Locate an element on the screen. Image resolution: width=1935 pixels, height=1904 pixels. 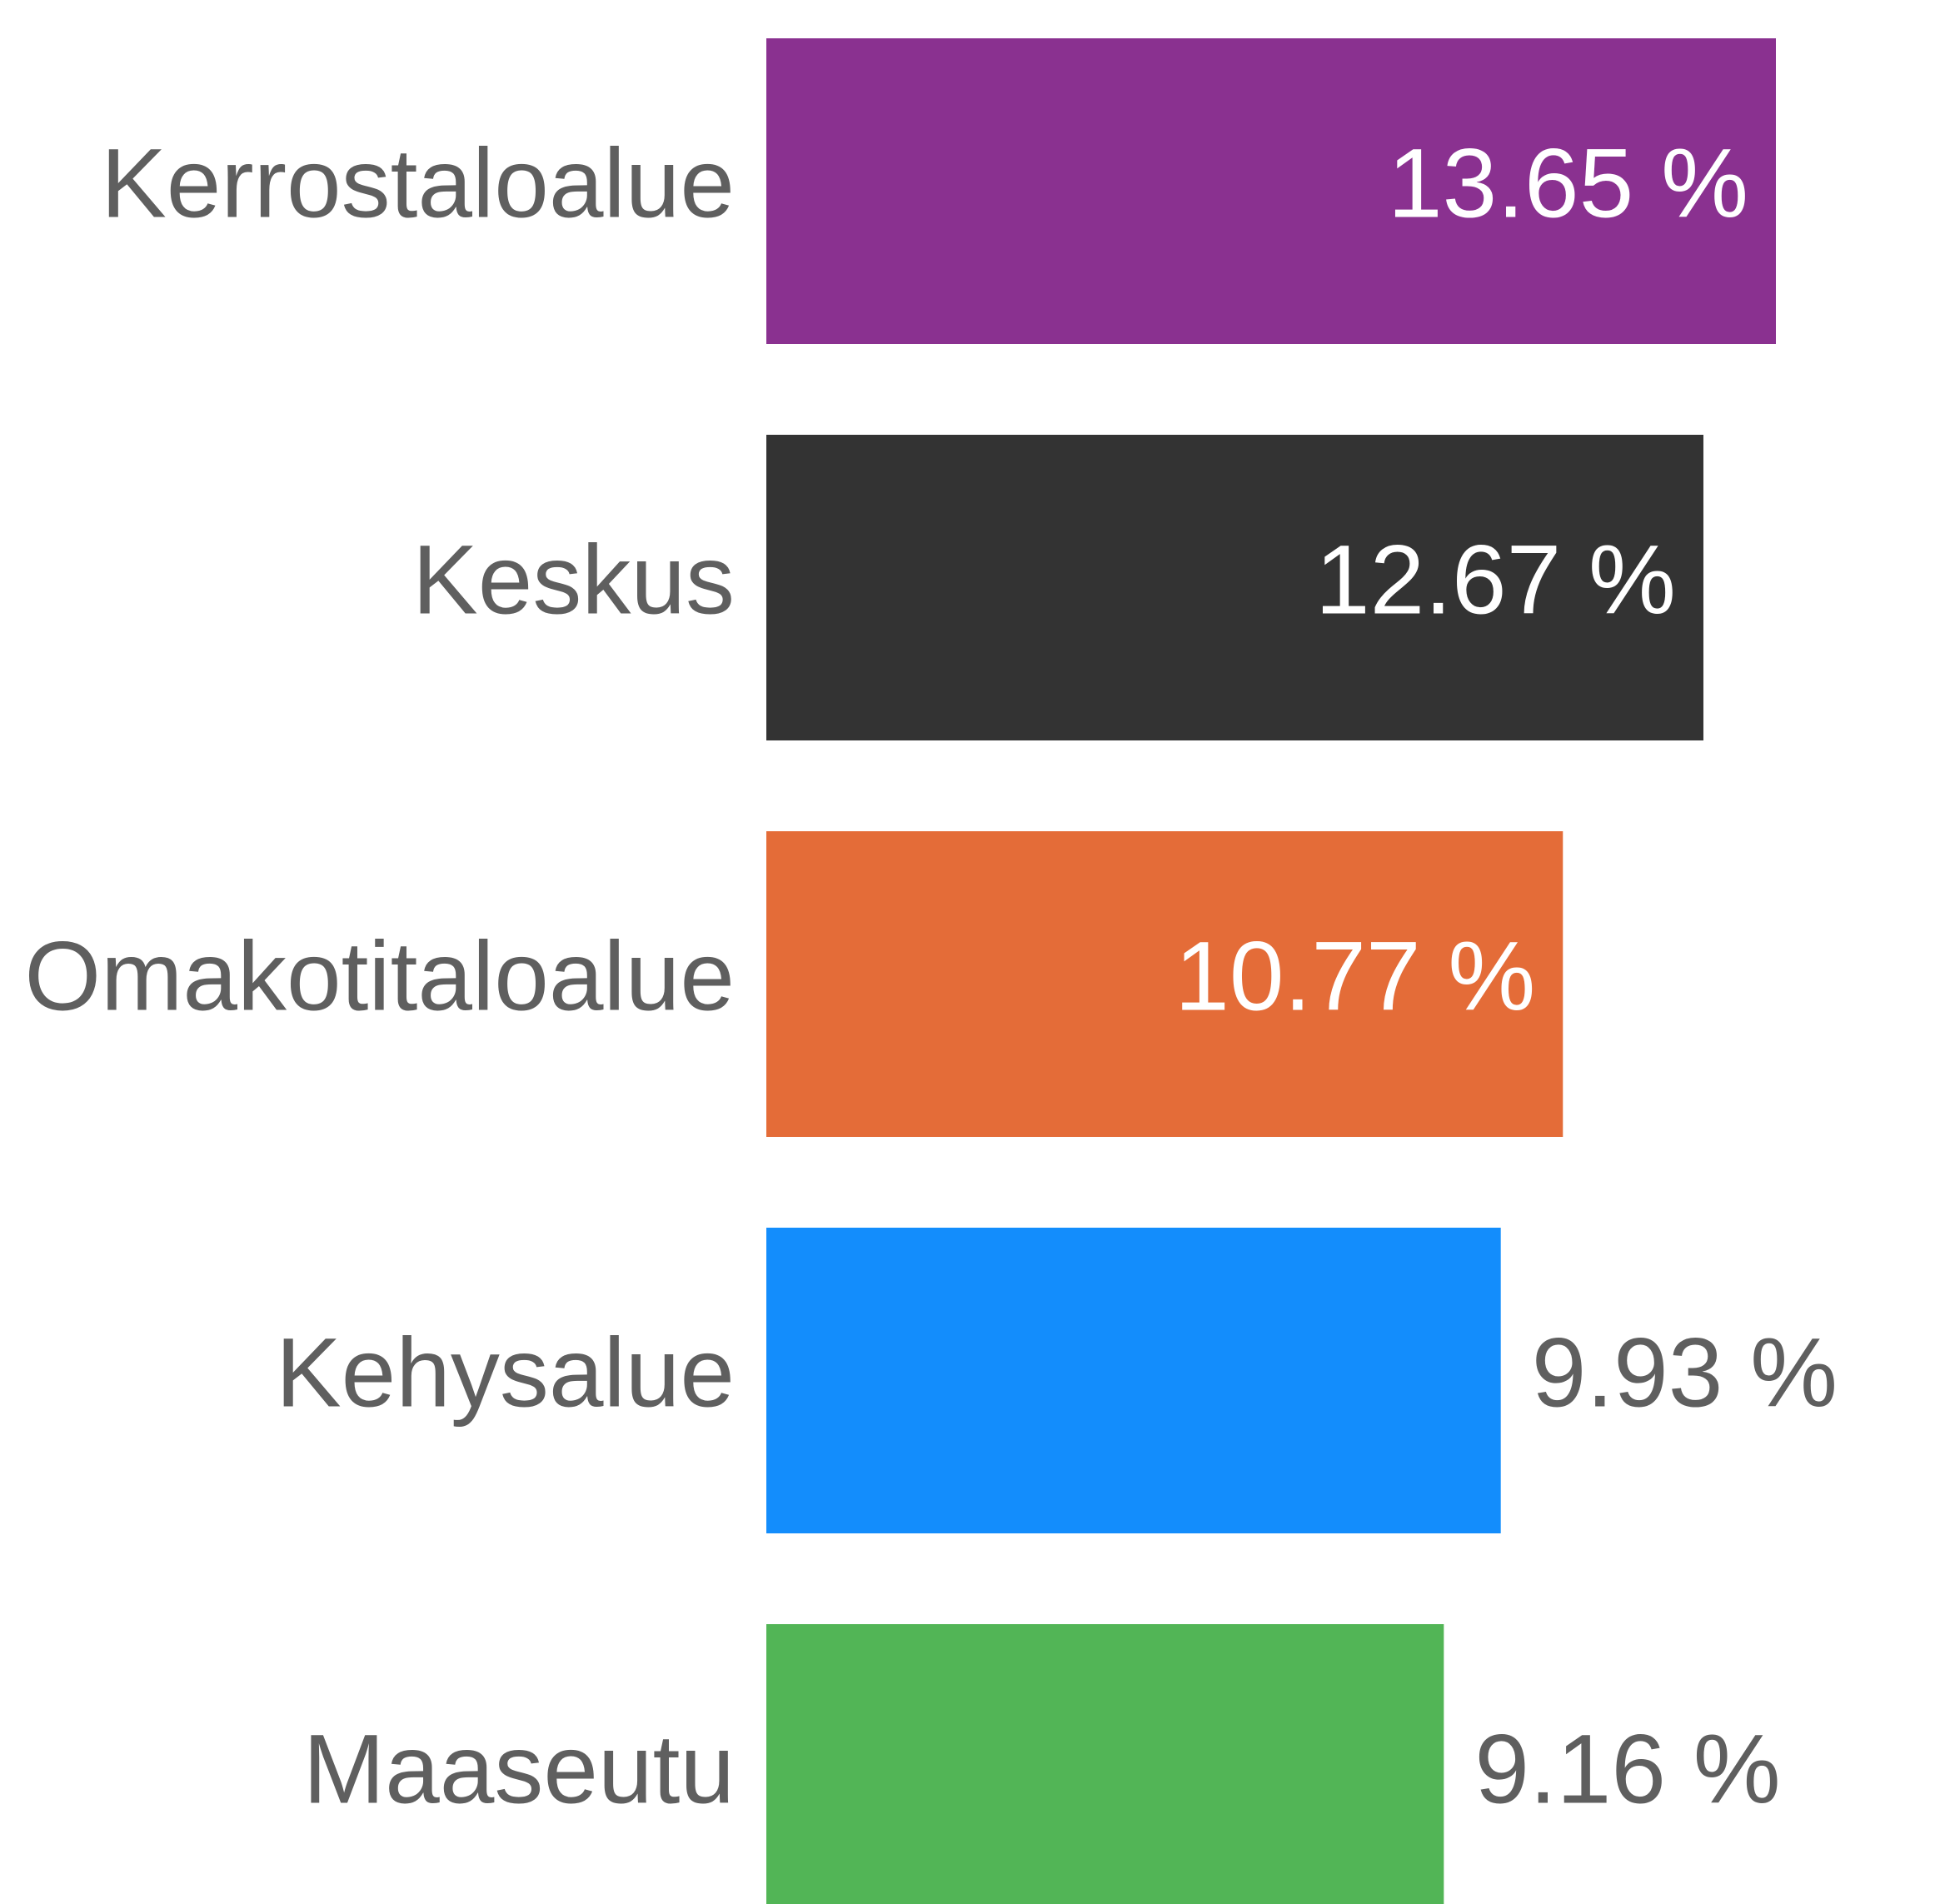
category-label: Omakotitaloalue is located at coordinates (379, 977).